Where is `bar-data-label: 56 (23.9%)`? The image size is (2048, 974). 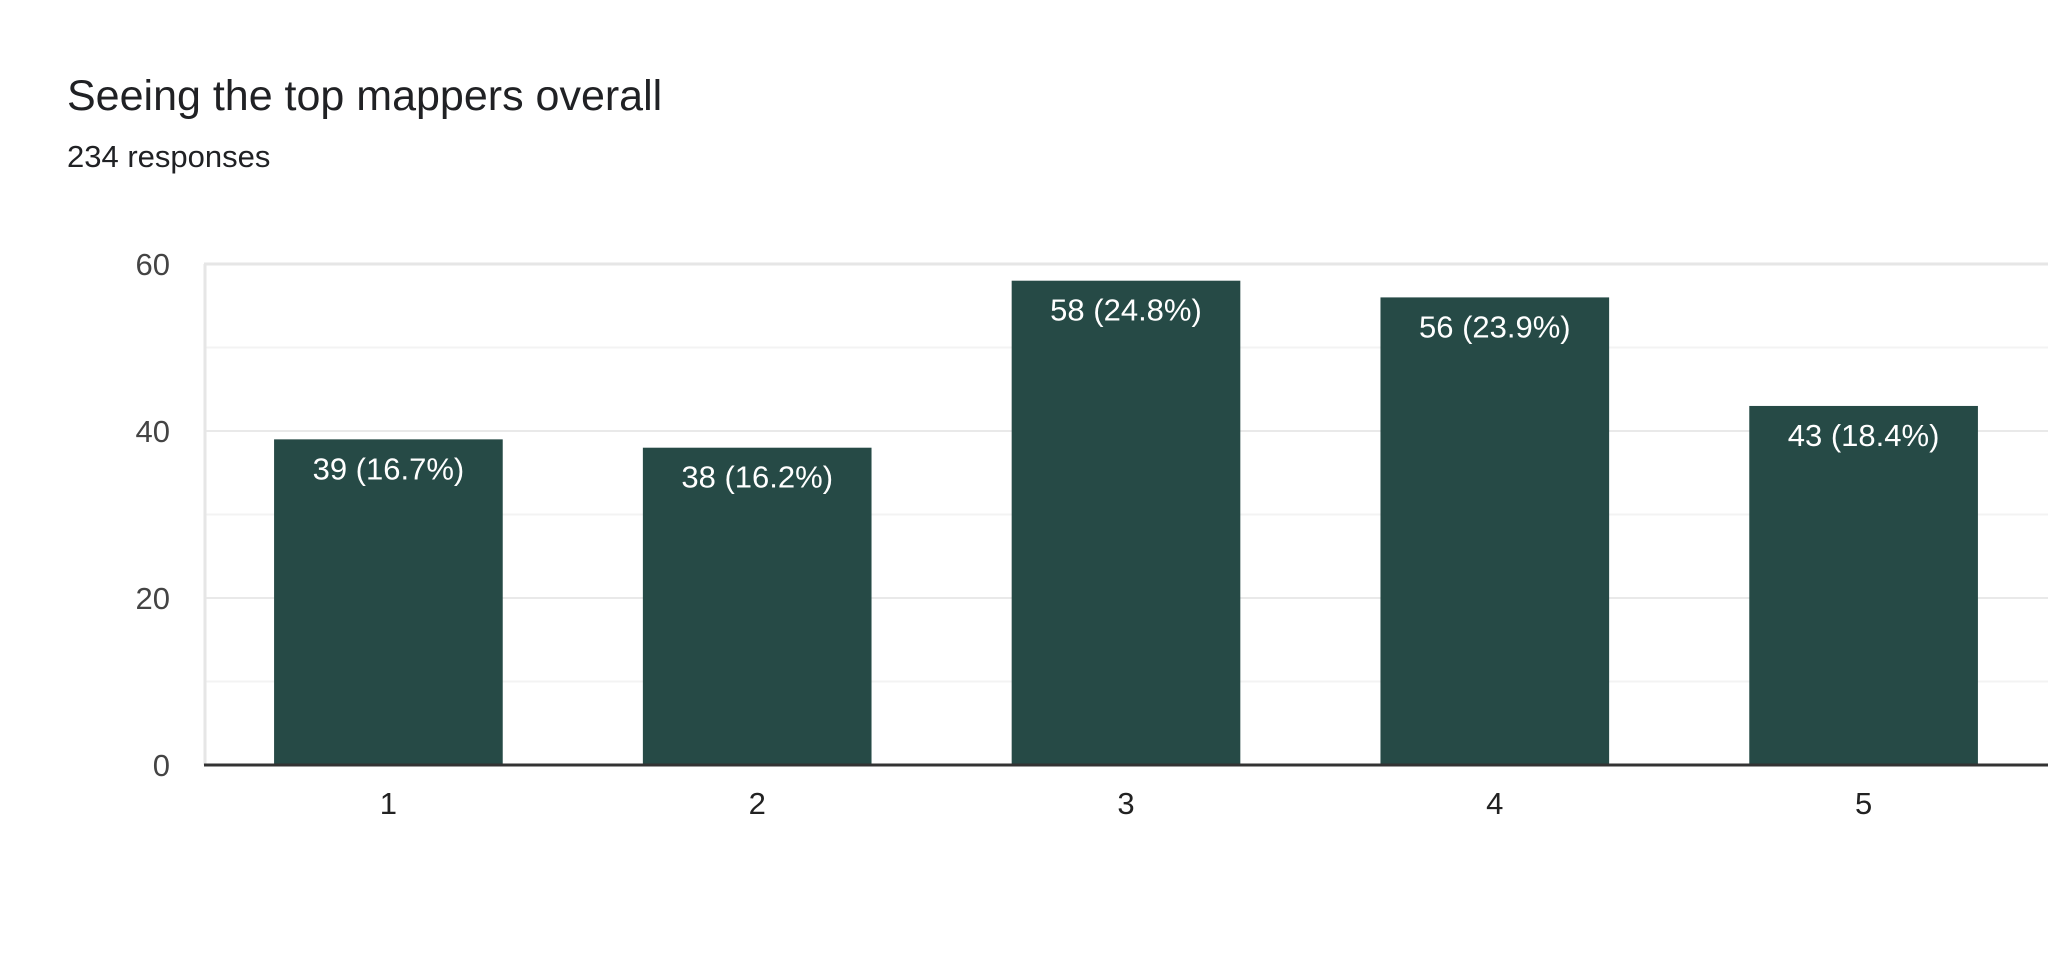 bar-data-label: 56 (23.9%) is located at coordinates (1495, 326).